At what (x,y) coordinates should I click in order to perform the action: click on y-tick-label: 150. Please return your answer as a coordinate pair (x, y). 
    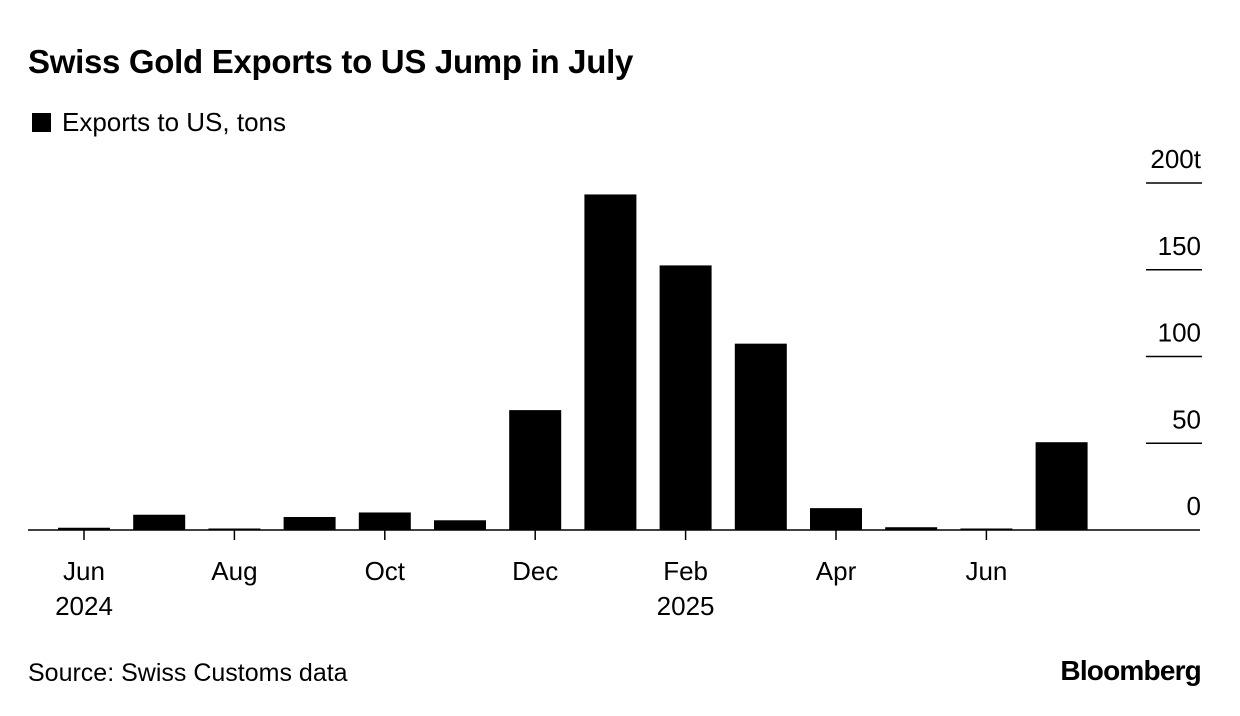
    Looking at the image, I should click on (1179, 246).